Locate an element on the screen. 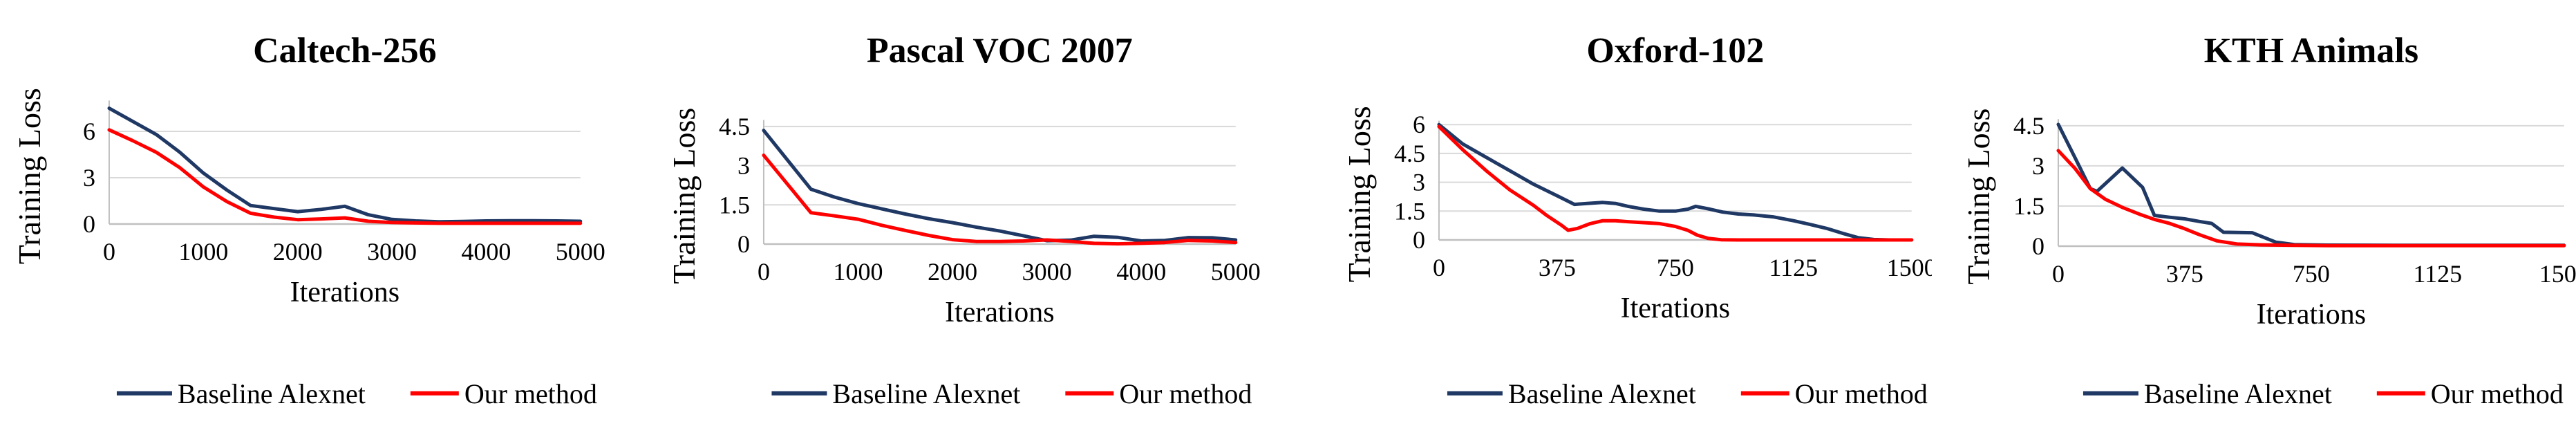 This screenshot has height=437, width=2576. chart-title: Pascal VOC 2007 is located at coordinates (1000, 51).